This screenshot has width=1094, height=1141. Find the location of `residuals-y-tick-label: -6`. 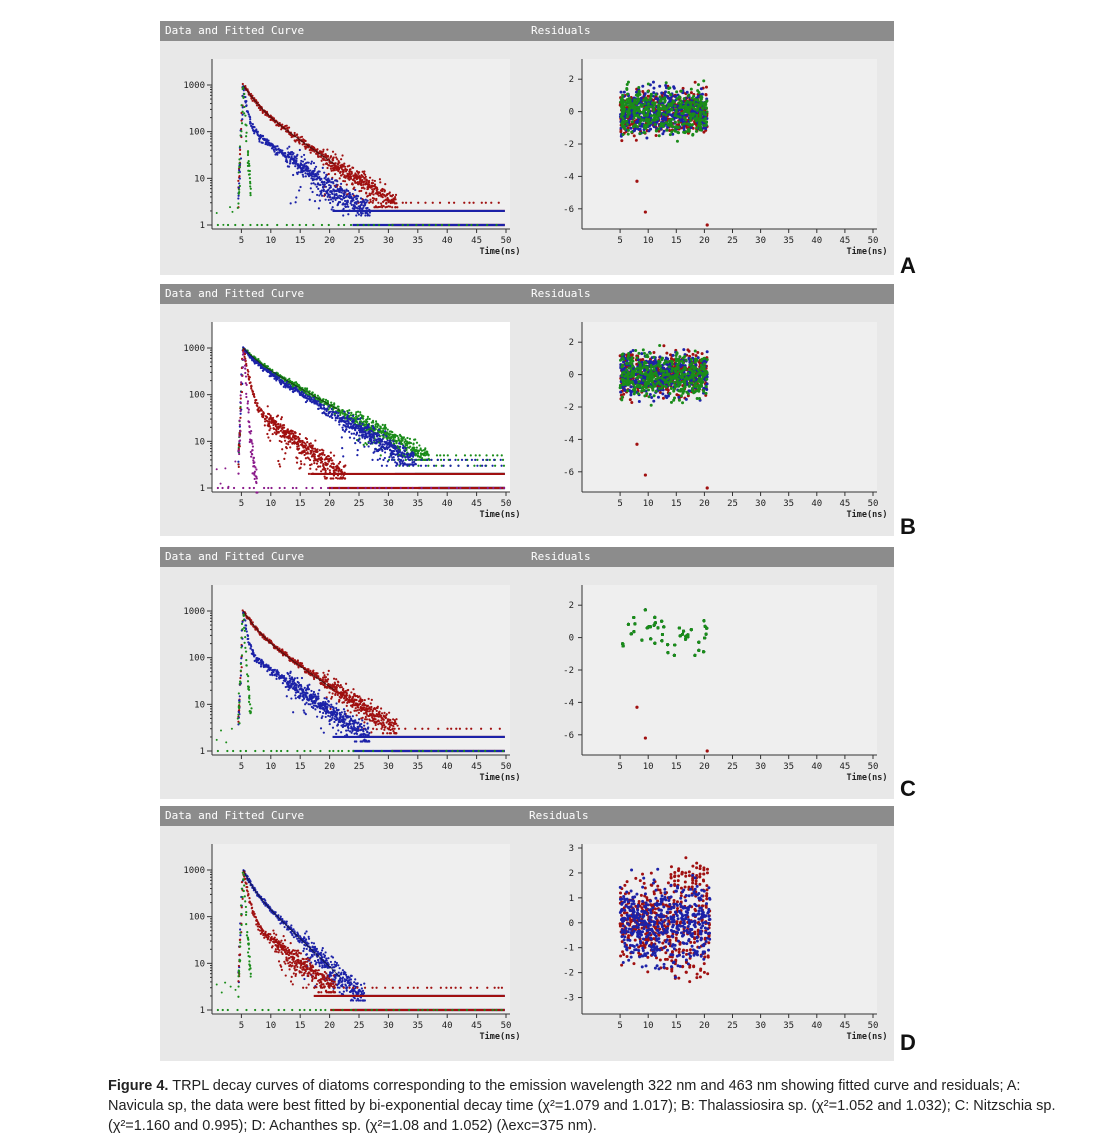

residuals-y-tick-label: -6 is located at coordinates (568, 210).